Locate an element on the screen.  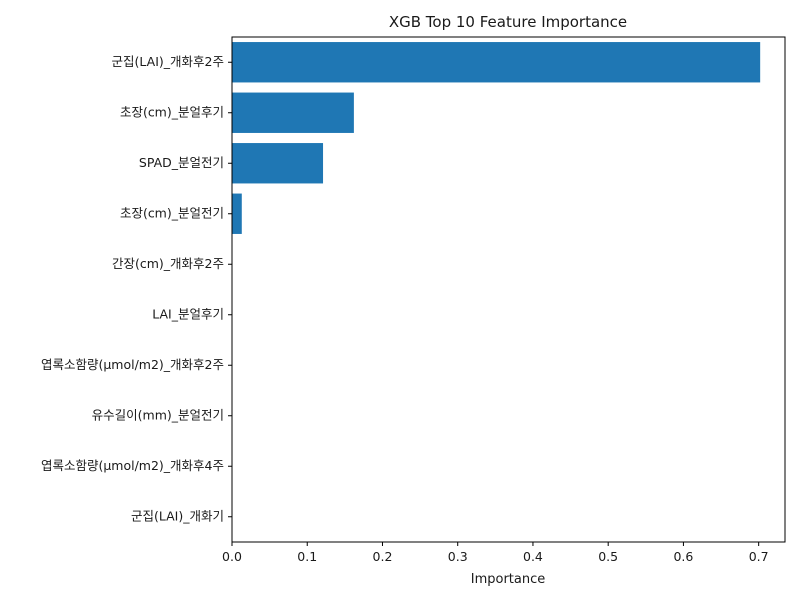
y-tick-label: 초장(cm)_분얼후기 is located at coordinates (172, 111).